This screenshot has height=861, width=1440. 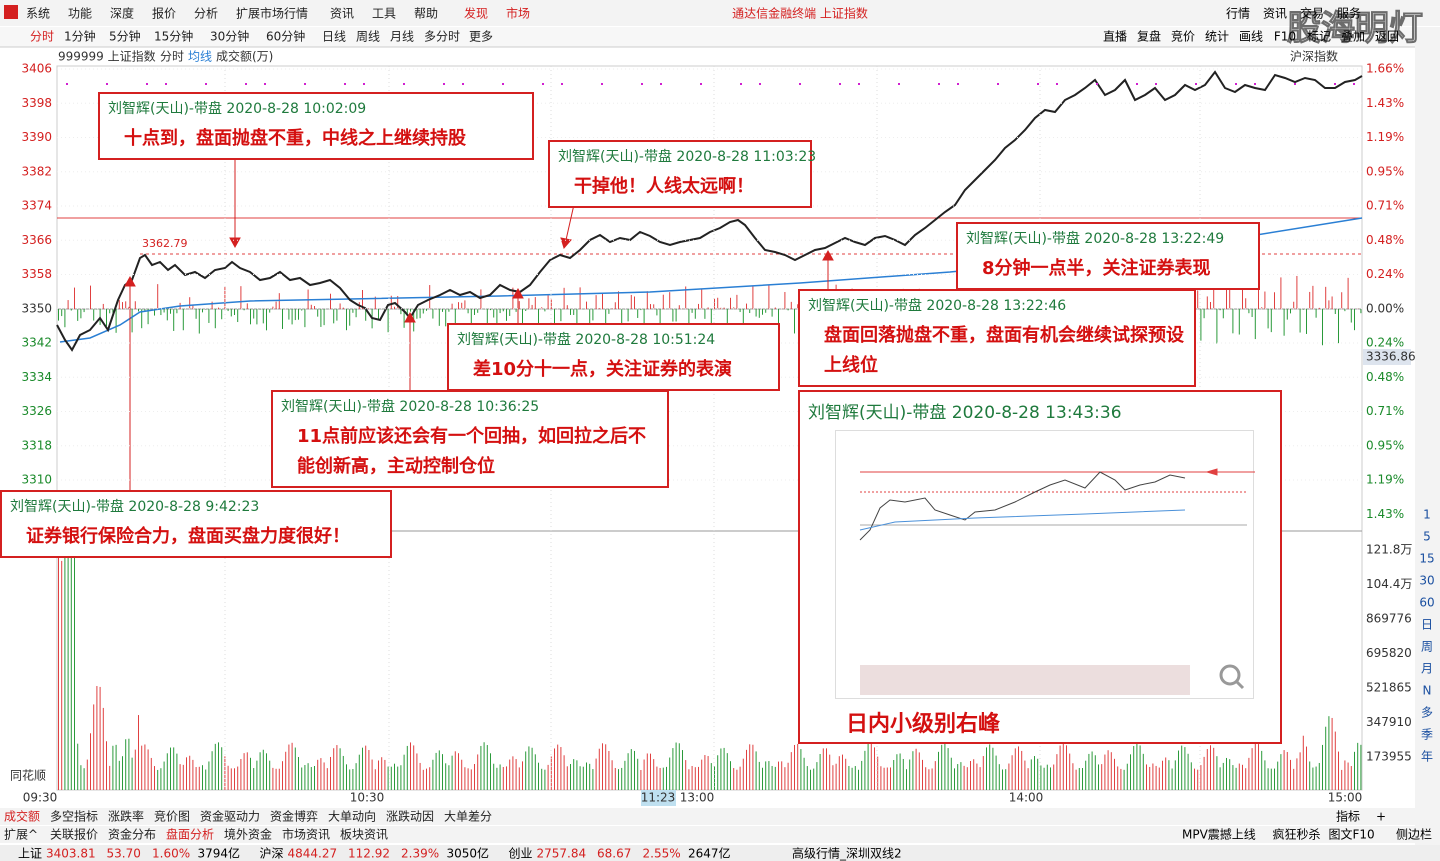 What do you see at coordinates (294, 816) in the screenshot?
I see `indicator-tab: 资金博弈` at bounding box center [294, 816].